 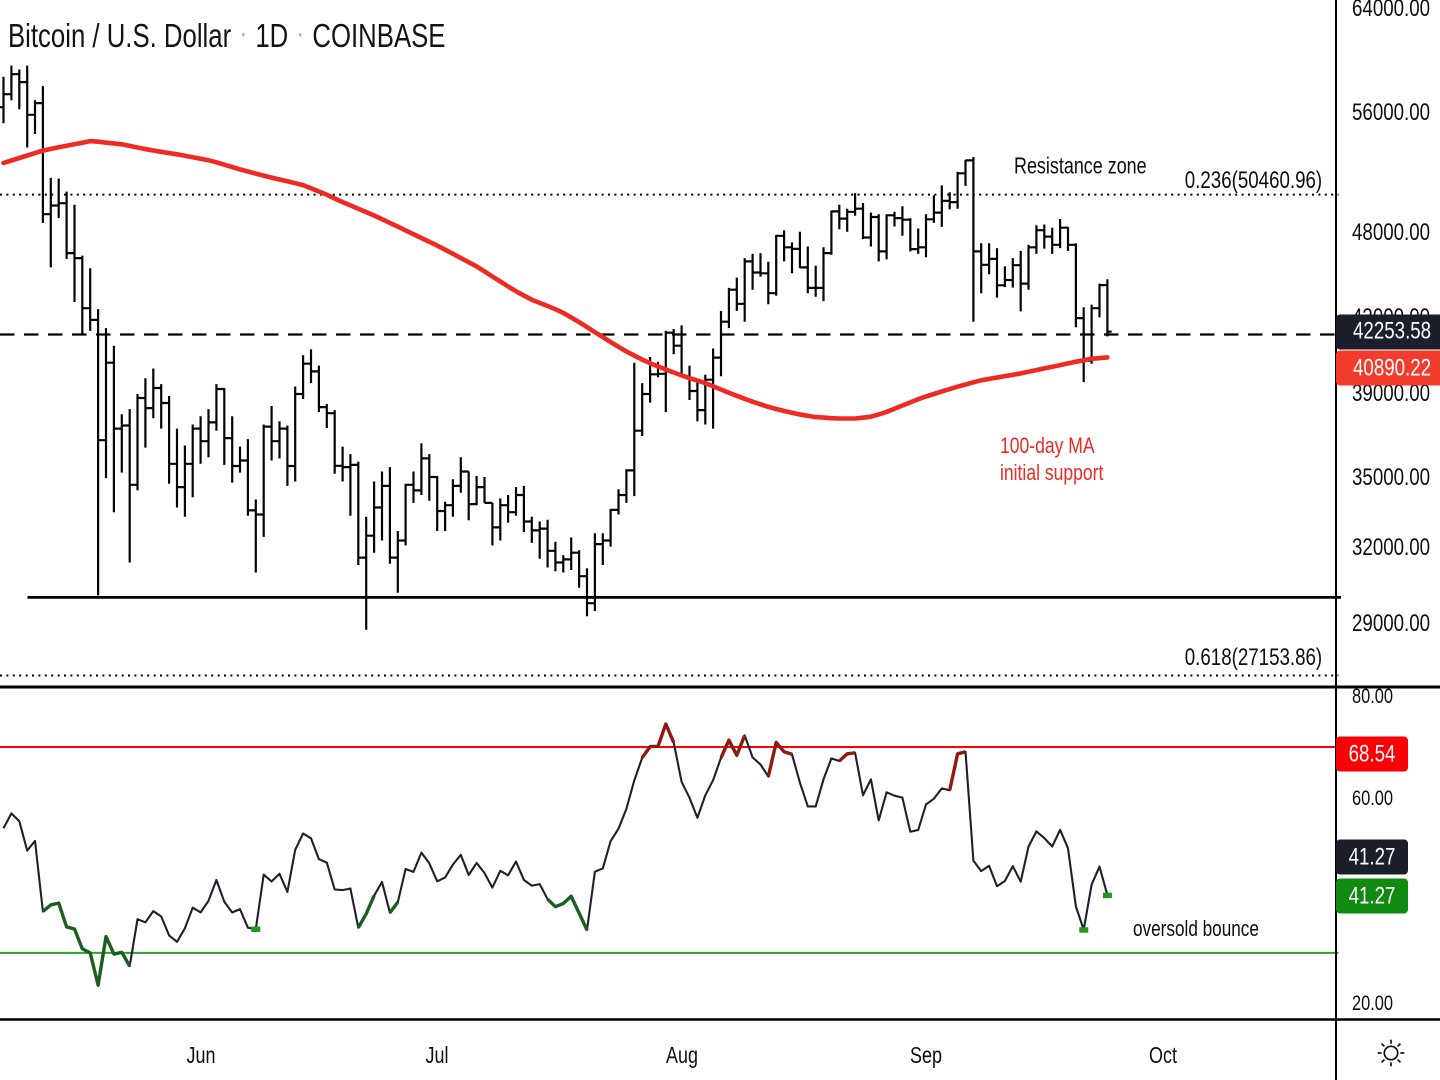 What do you see at coordinates (1392, 331) in the screenshot?
I see `last-price-badge-text: 42253.58` at bounding box center [1392, 331].